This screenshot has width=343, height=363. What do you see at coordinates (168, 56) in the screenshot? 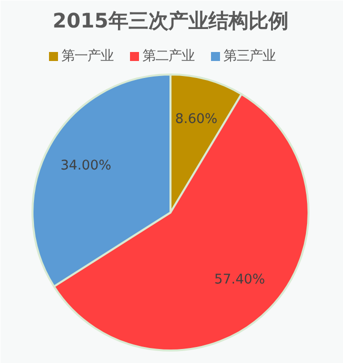
I see `legend-label: 第二产业` at bounding box center [168, 56].